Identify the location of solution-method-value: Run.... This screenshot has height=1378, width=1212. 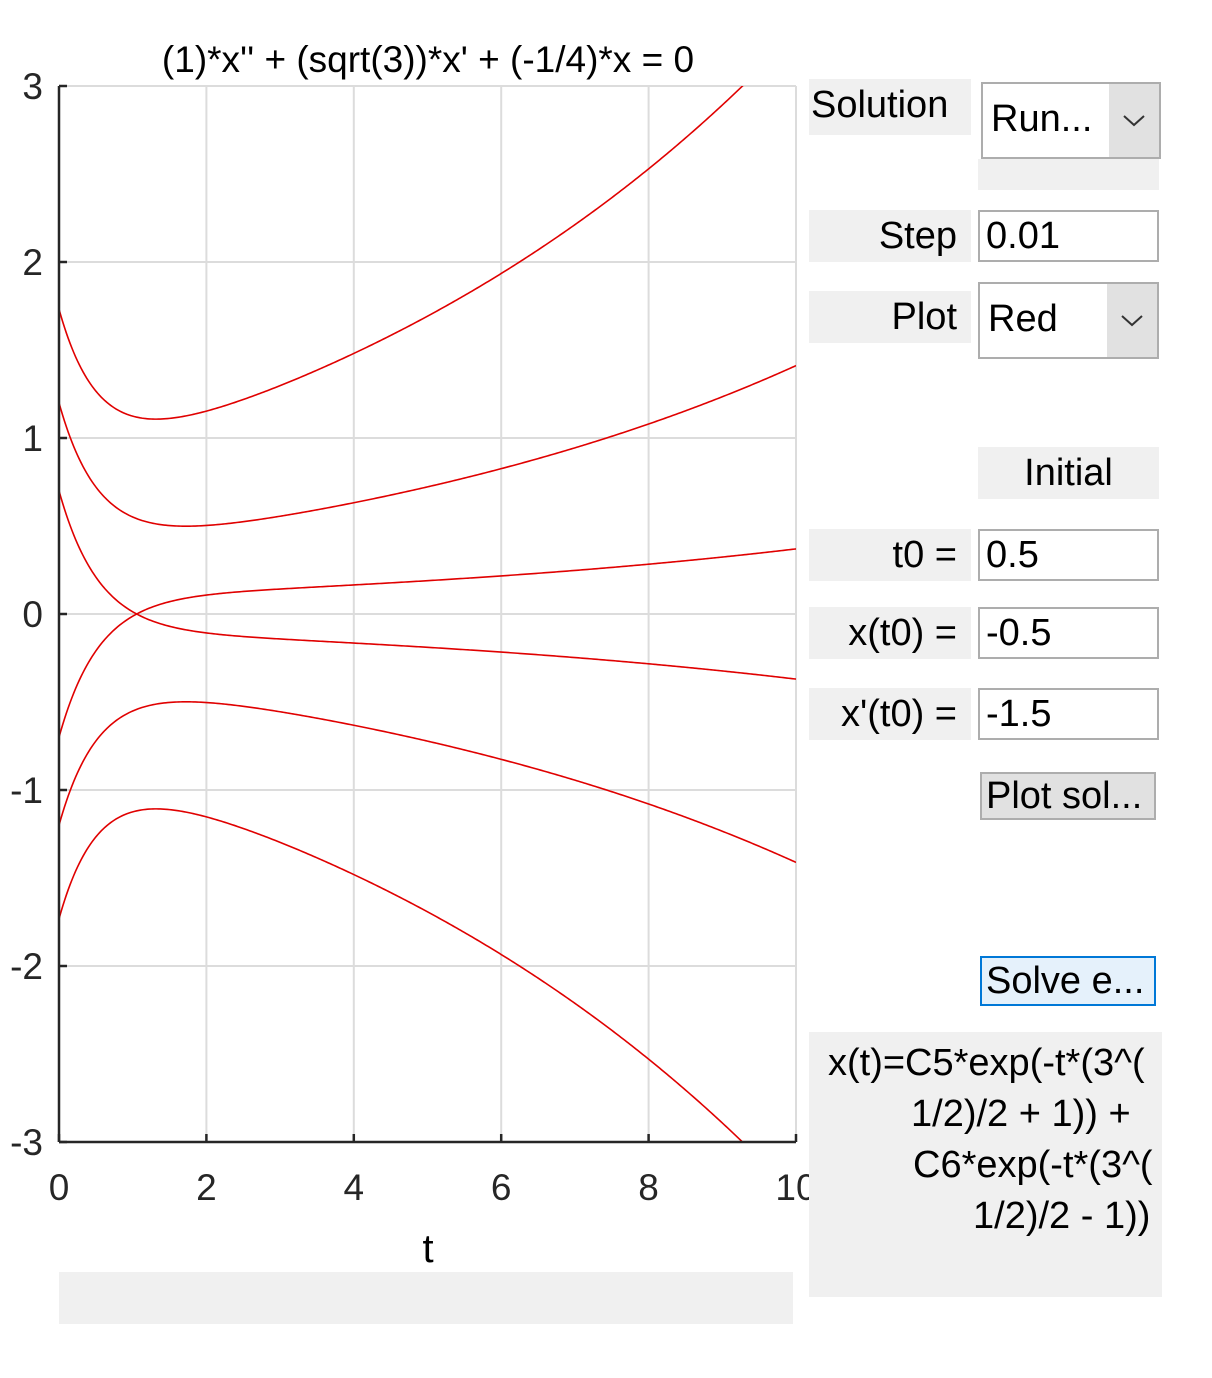
(1042, 119).